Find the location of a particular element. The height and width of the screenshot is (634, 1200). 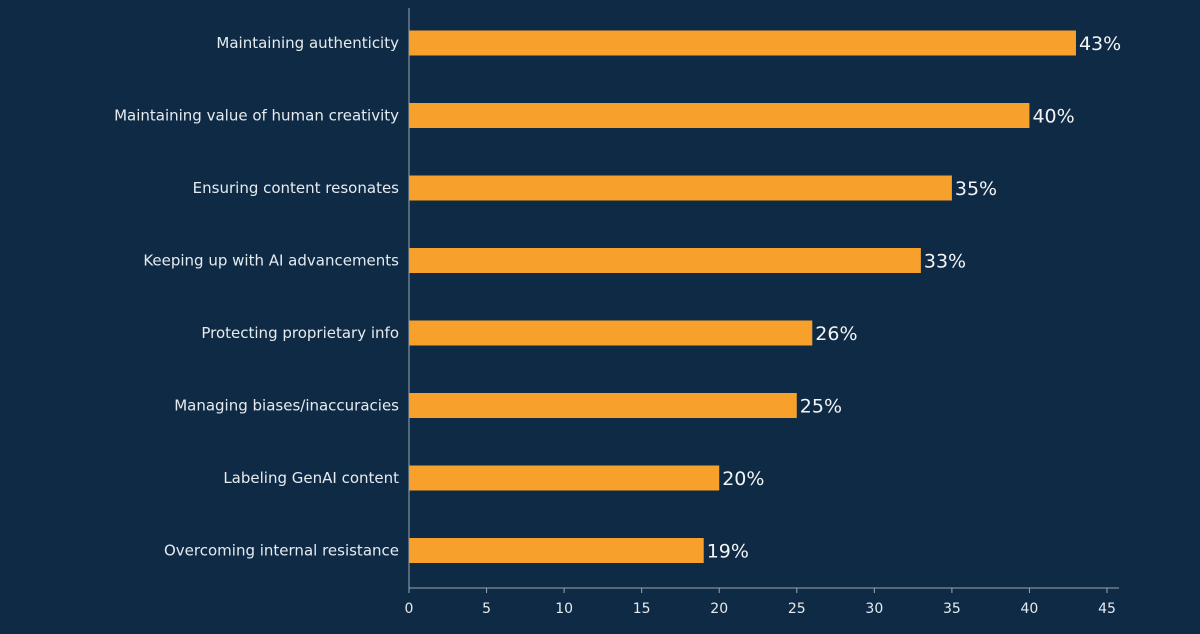

category-label: Maintaining authenticity is located at coordinates (307, 43).